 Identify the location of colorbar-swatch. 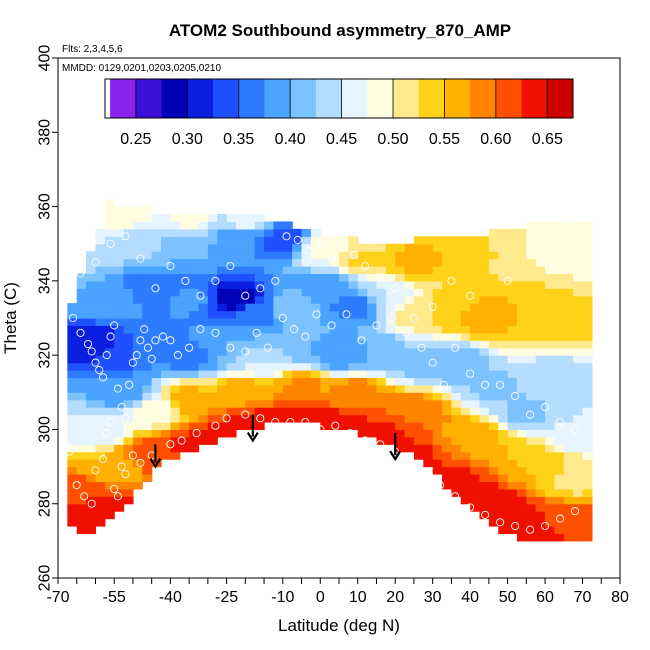
(174, 98).